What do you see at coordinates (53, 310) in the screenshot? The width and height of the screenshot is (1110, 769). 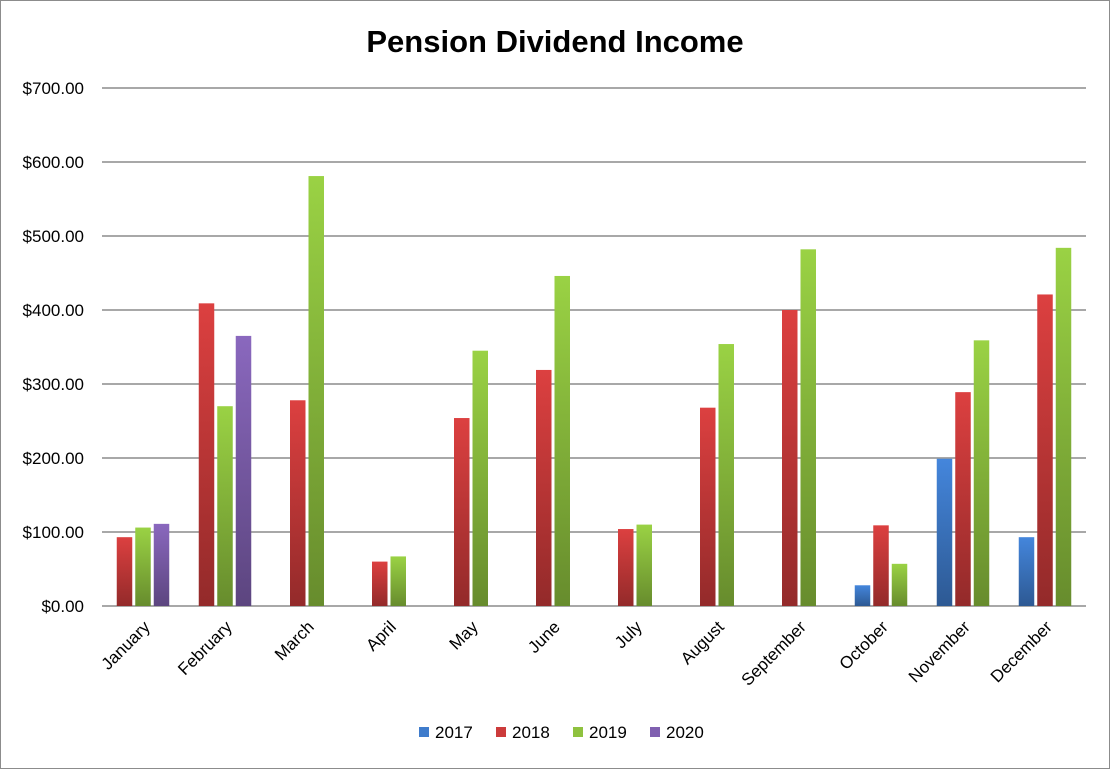 I see `y-tick-label: $400.00` at bounding box center [53, 310].